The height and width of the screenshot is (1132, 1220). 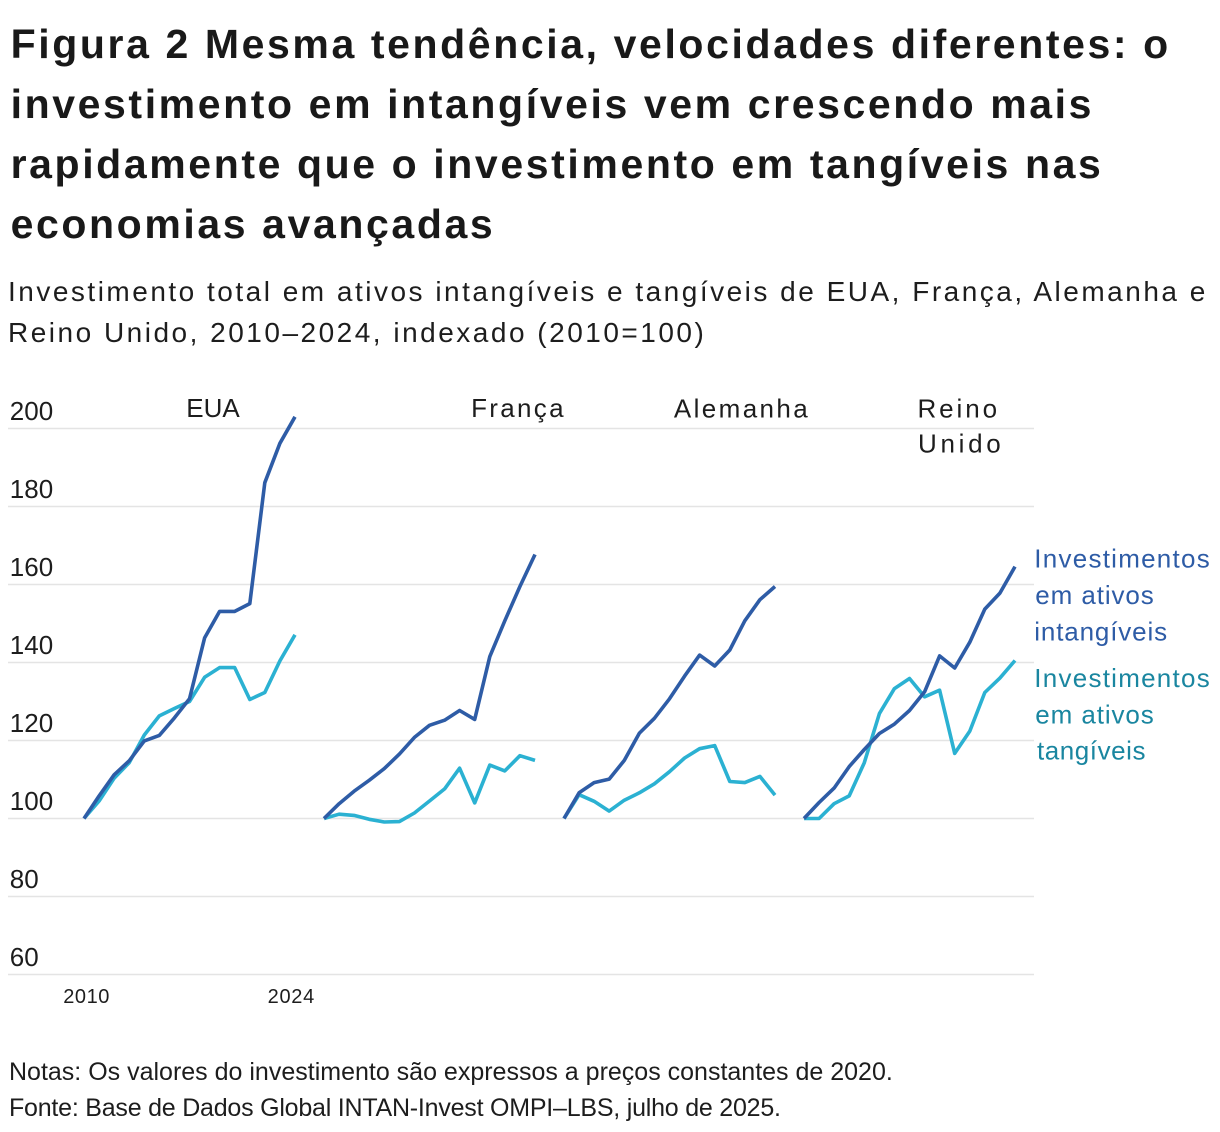 I want to click on svg-text: EUA, so click(x=213, y=408).